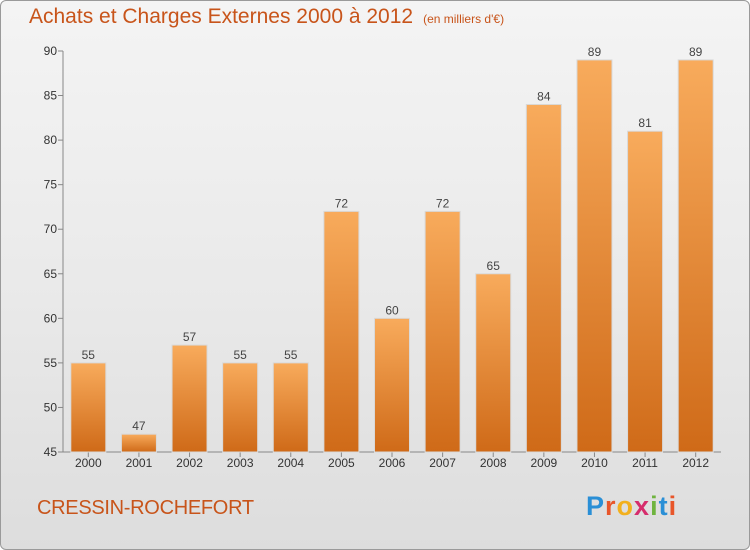 The width and height of the screenshot is (750, 550). Describe the element at coordinates (493, 463) in the screenshot. I see `x-tick-label: 2008` at that location.